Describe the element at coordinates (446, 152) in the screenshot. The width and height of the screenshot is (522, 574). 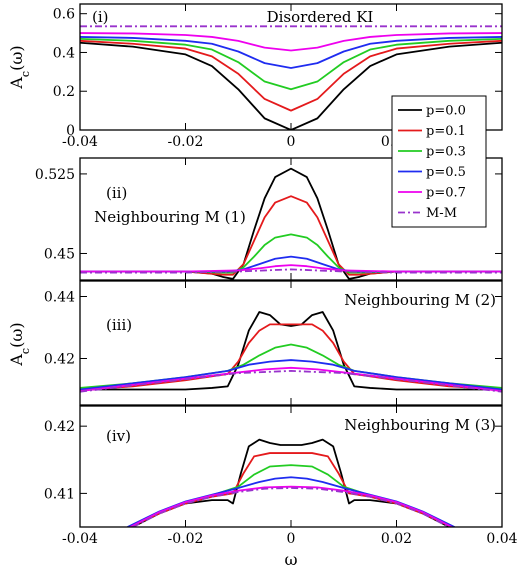
I see `legend-label: p=0.3` at that location.